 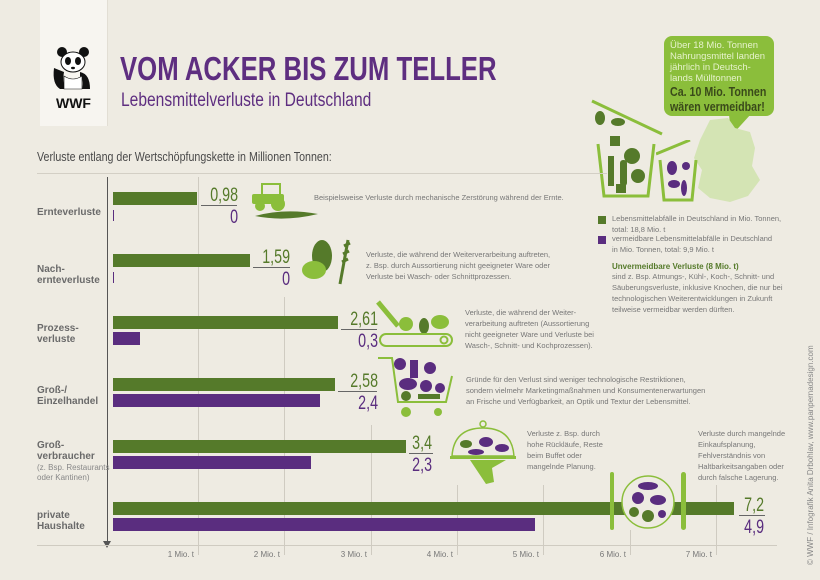 What do you see at coordinates (155, 198) in the screenshot?
I see `bar-green-ernteverluste` at bounding box center [155, 198].